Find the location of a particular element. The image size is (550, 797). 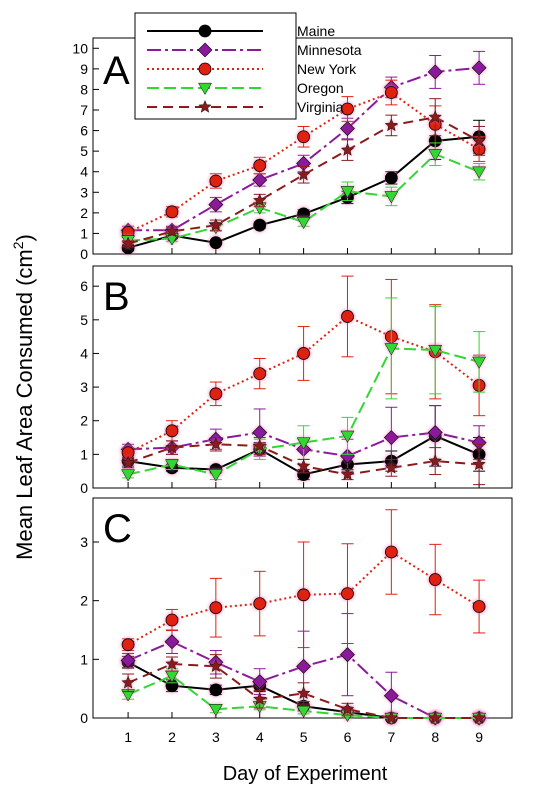

legend: Maine Minnesota New York Oregon Virginia is located at coordinates (248, 66).